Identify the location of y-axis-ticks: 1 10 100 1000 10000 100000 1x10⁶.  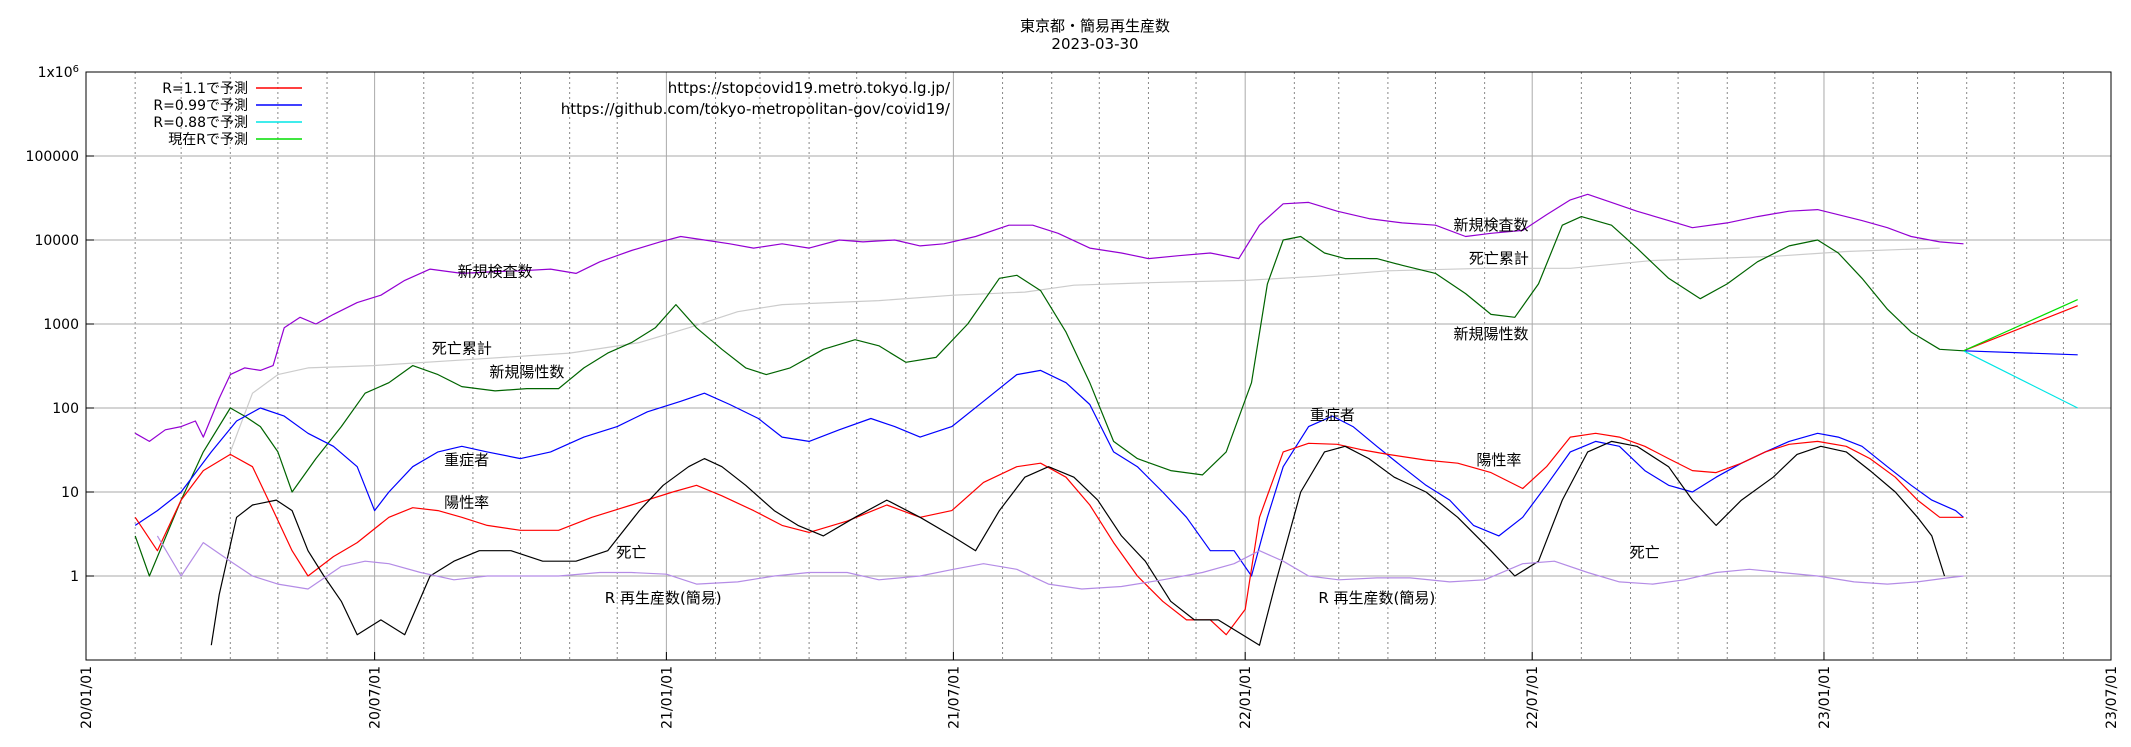
(60, 324).